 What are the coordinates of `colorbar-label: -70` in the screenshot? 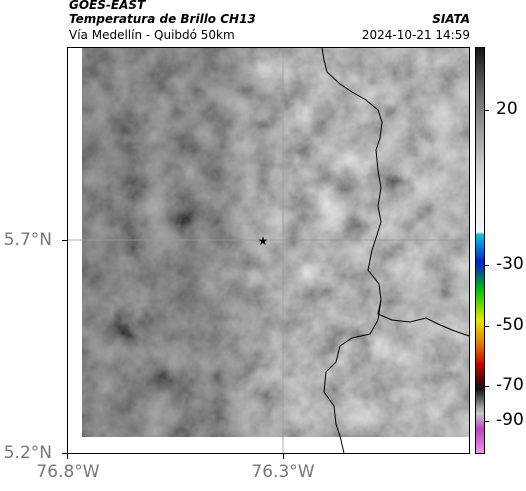 It's located at (510, 385).